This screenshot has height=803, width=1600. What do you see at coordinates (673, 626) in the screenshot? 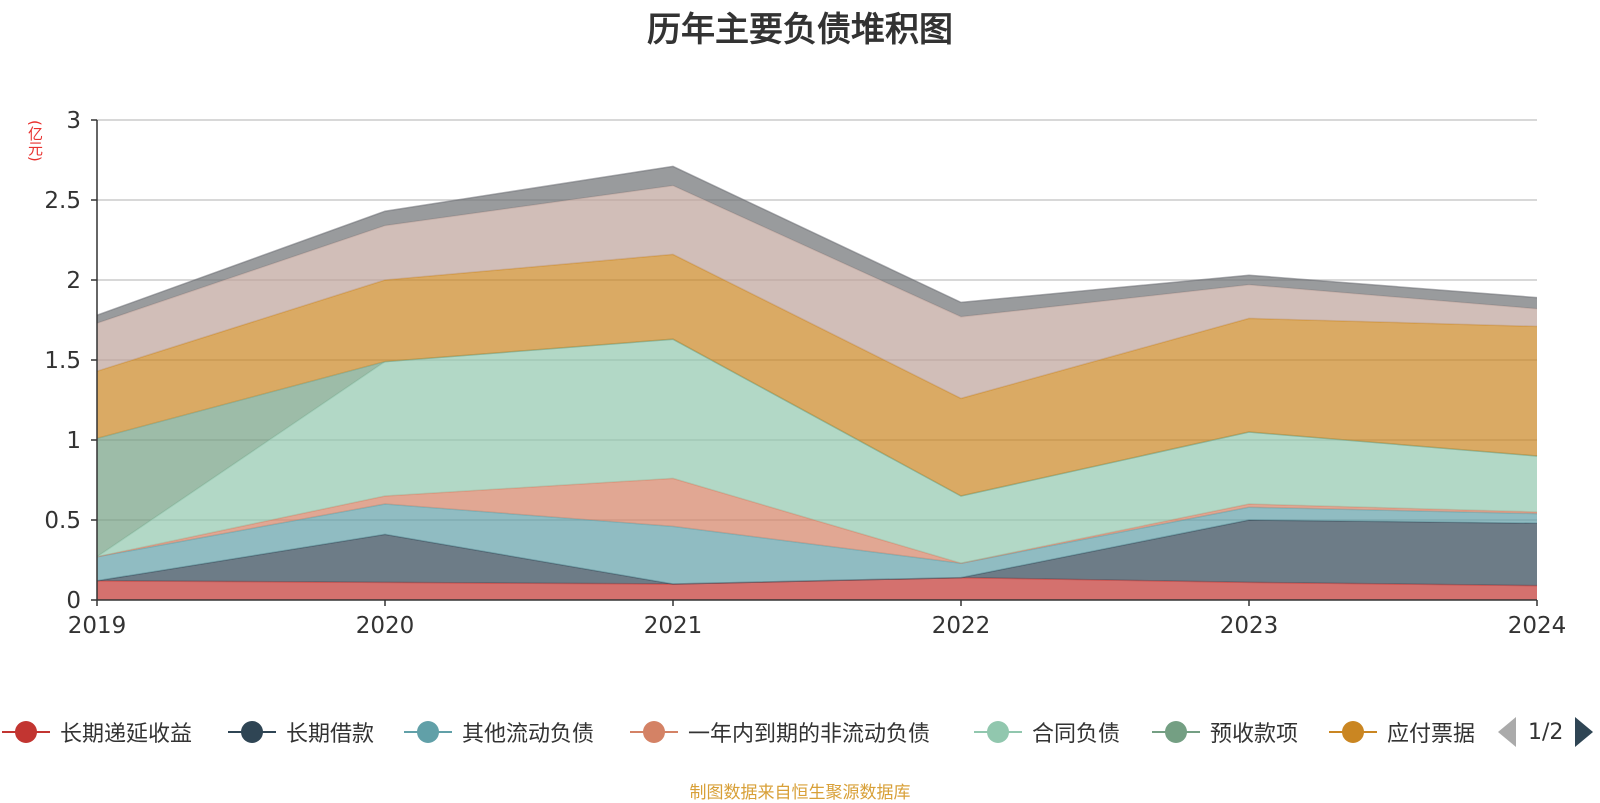
I see `x-tick-label: 2021` at bounding box center [673, 626].